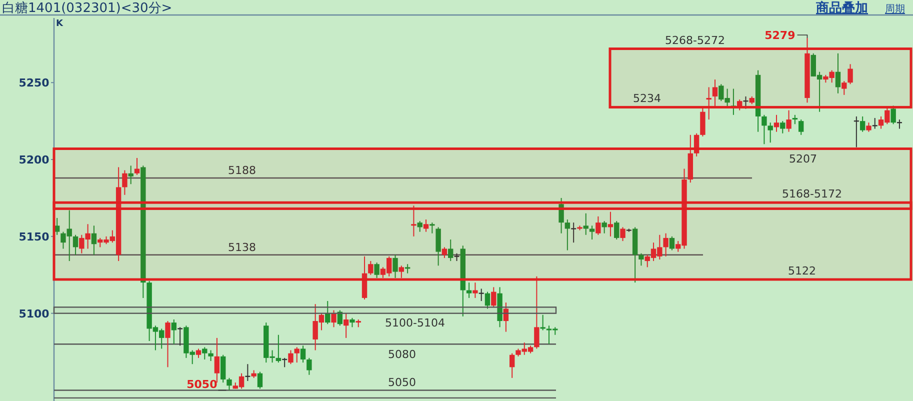 This screenshot has height=401, width=913. Describe the element at coordinates (415, 323) in the screenshot. I see `band-label: 5100-5104` at that location.